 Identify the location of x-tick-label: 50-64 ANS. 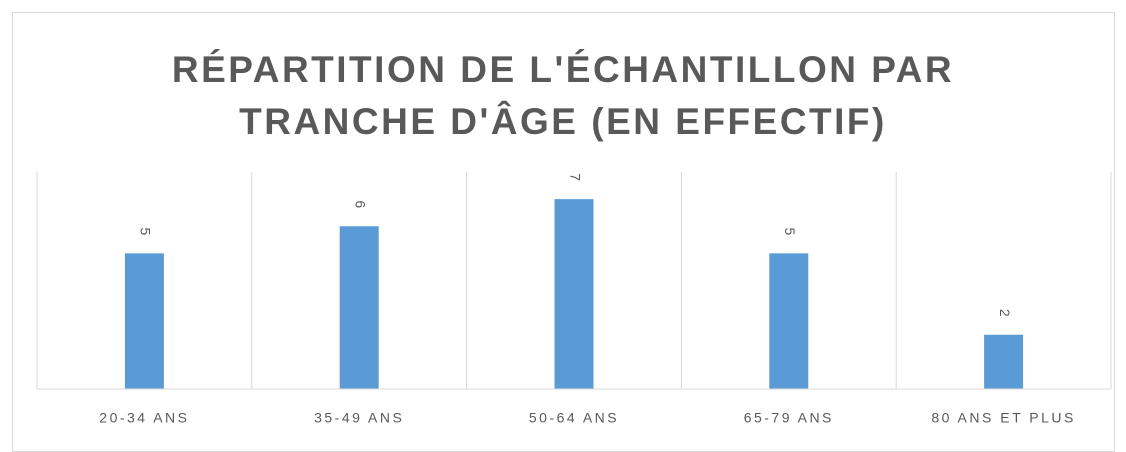
(574, 418).